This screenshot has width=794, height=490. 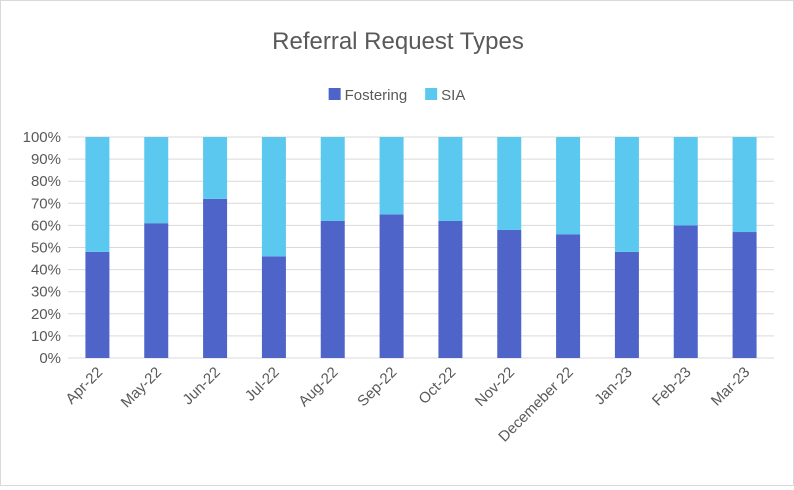 I want to click on y-tick-label: 0%, so click(x=50, y=358).